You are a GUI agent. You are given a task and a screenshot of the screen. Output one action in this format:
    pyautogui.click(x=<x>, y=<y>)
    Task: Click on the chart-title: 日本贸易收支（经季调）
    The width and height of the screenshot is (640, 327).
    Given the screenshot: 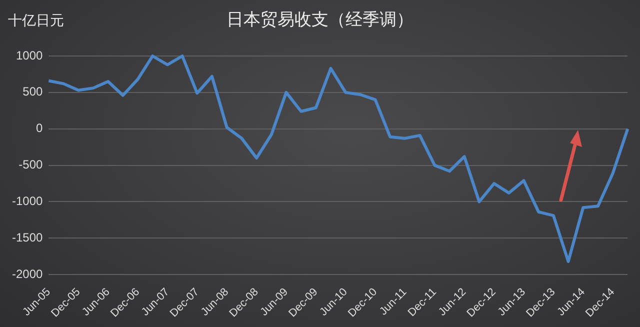 What is the action you would take?
    pyautogui.click(x=320, y=19)
    